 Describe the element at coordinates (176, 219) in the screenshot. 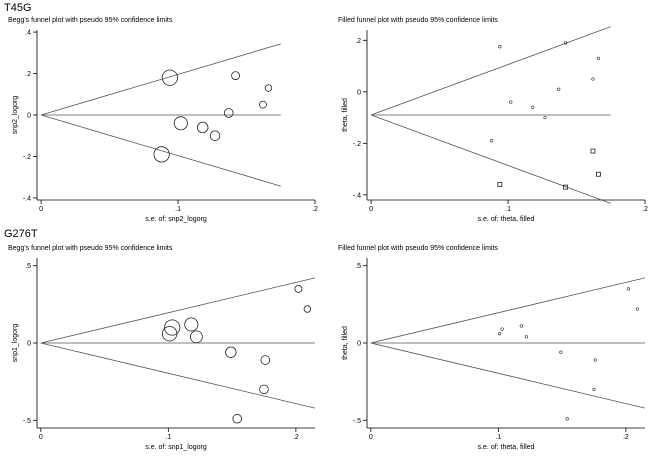

I see `x-axis-label: s.e. of: snp2_logorg` at that location.